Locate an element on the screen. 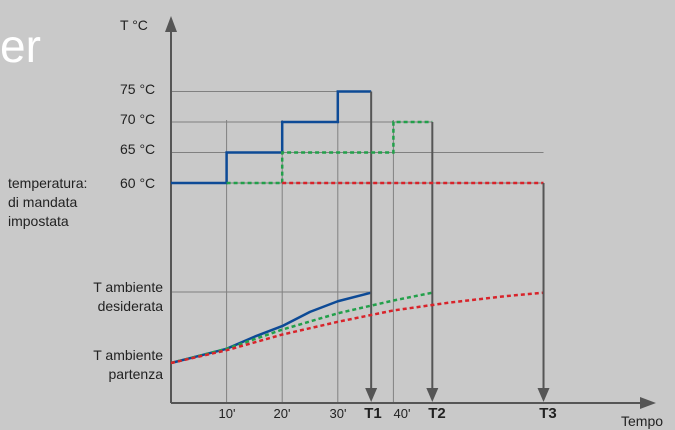  y-label-65: 65 °C is located at coordinates (137, 149).